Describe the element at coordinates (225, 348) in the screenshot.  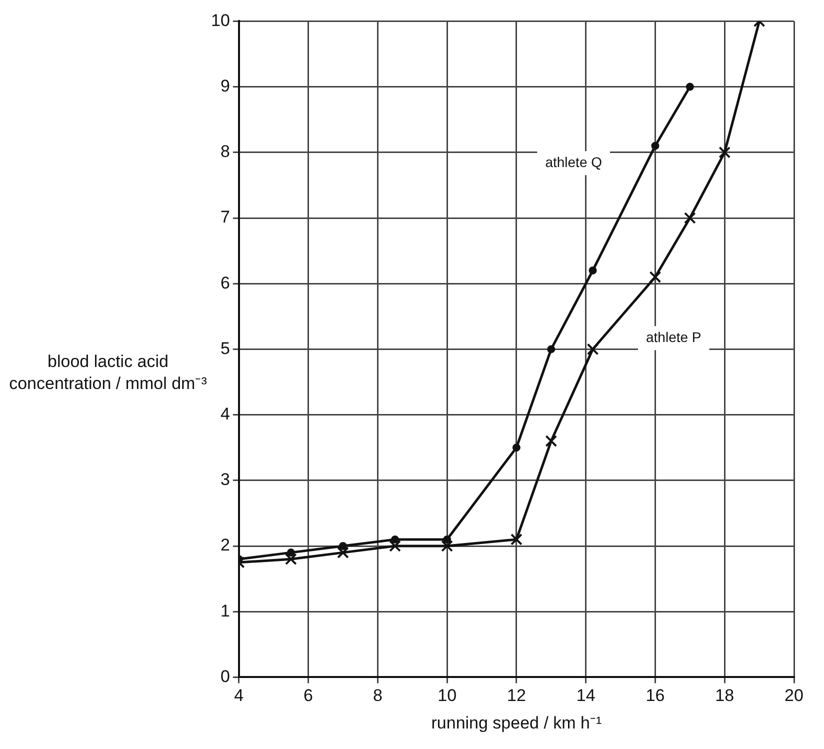
I see `y-tick-label: 5` at that location.